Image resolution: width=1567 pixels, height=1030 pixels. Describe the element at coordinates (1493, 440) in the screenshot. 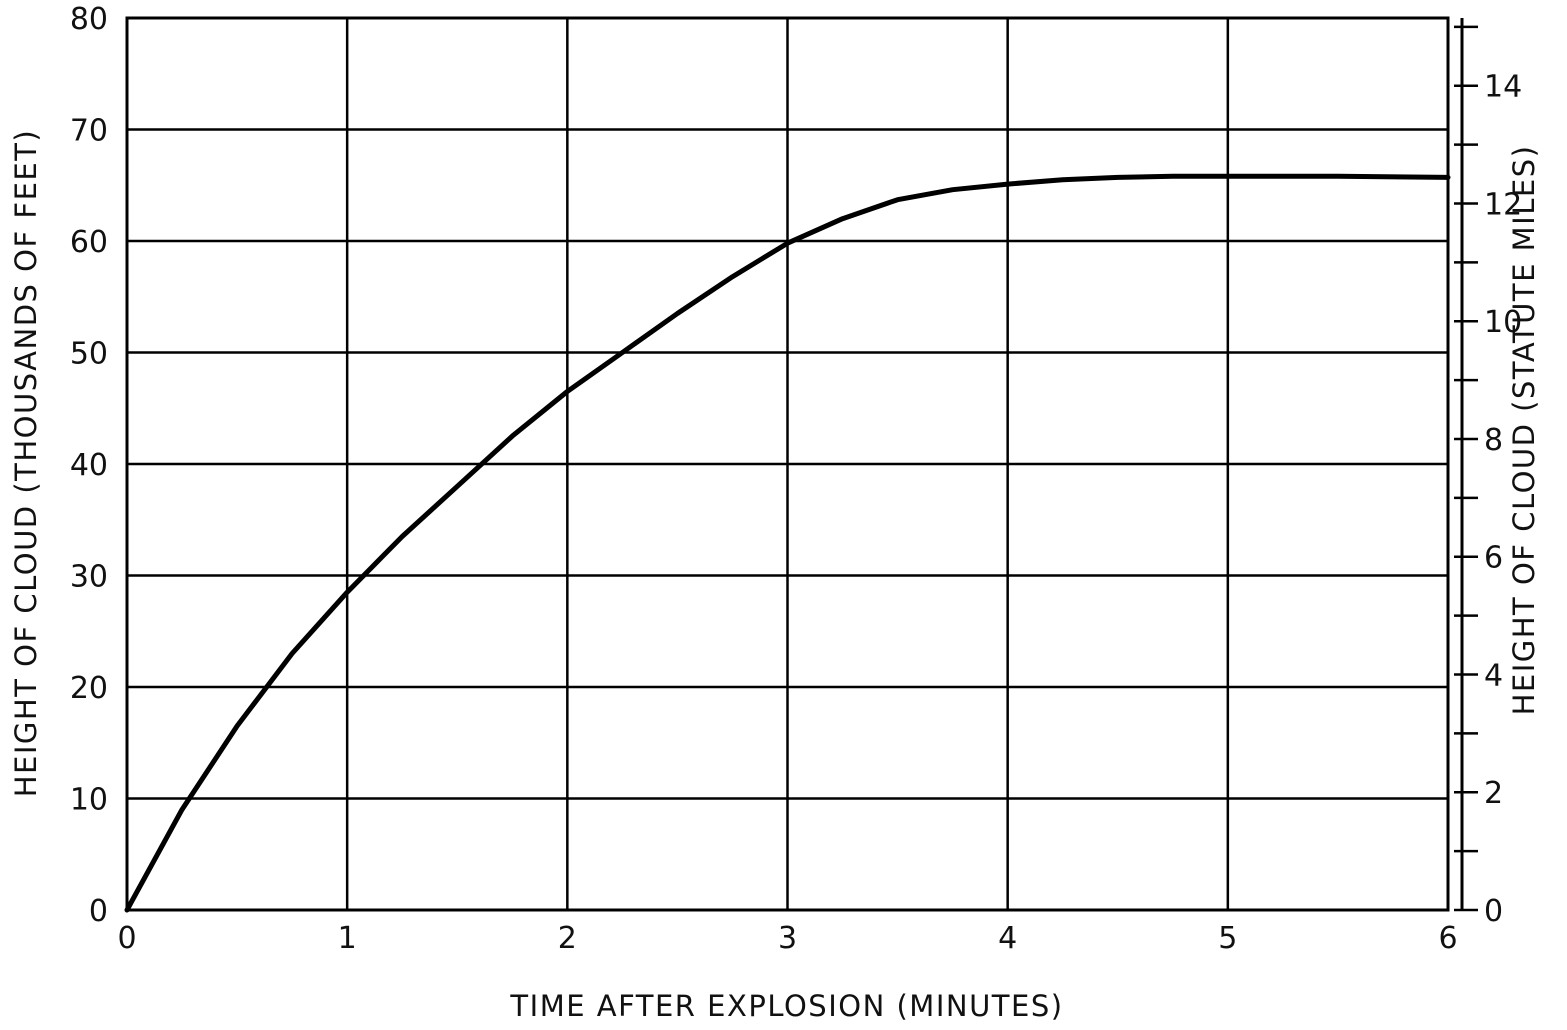

I see `right-tick-label: 8` at that location.